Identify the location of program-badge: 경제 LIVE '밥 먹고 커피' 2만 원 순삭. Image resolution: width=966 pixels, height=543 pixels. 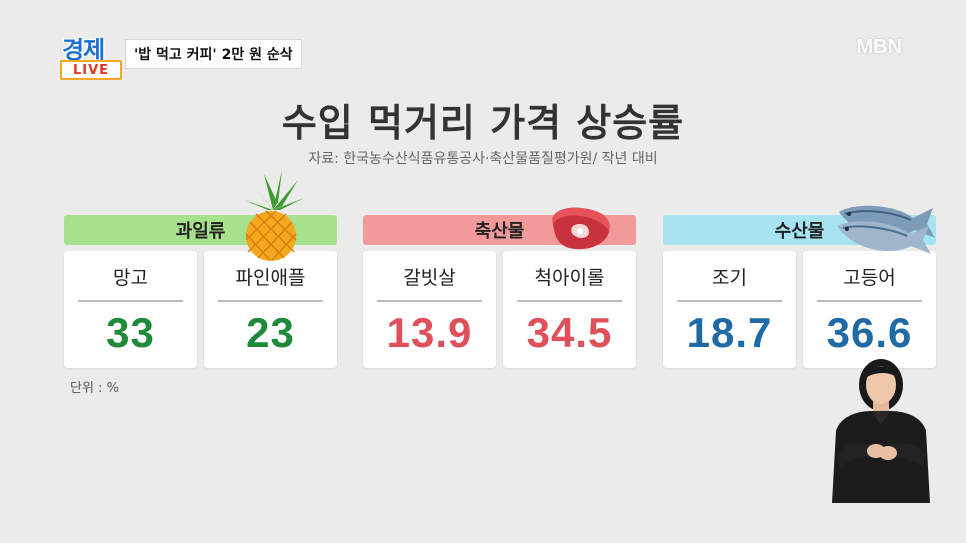
(179, 55).